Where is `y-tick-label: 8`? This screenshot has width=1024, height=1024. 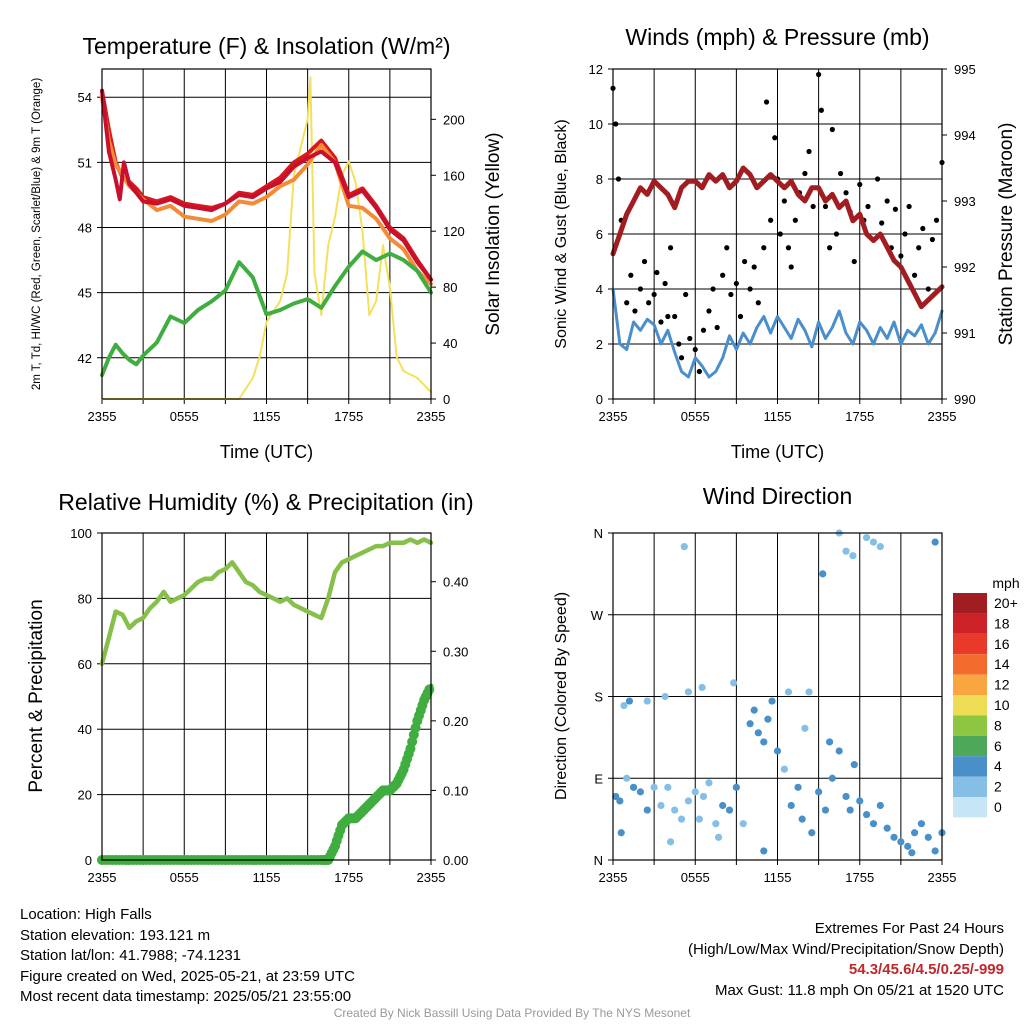 y-tick-label: 8 is located at coordinates (599, 179).